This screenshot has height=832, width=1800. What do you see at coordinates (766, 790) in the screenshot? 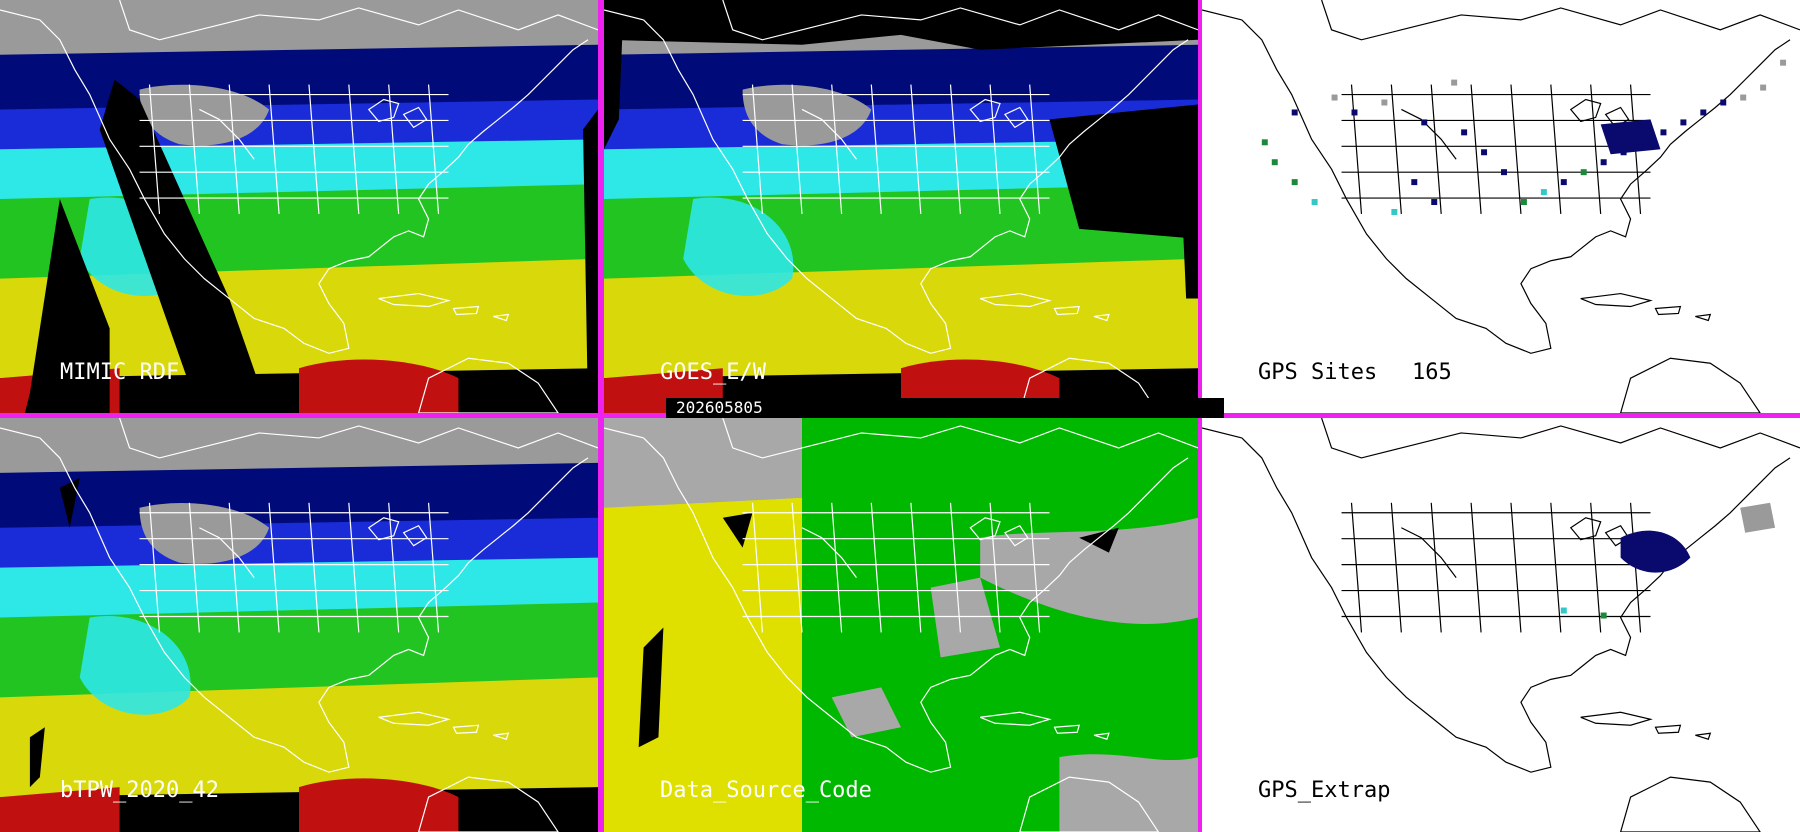
I see `panel-label: Data_Source_Code` at bounding box center [766, 790].